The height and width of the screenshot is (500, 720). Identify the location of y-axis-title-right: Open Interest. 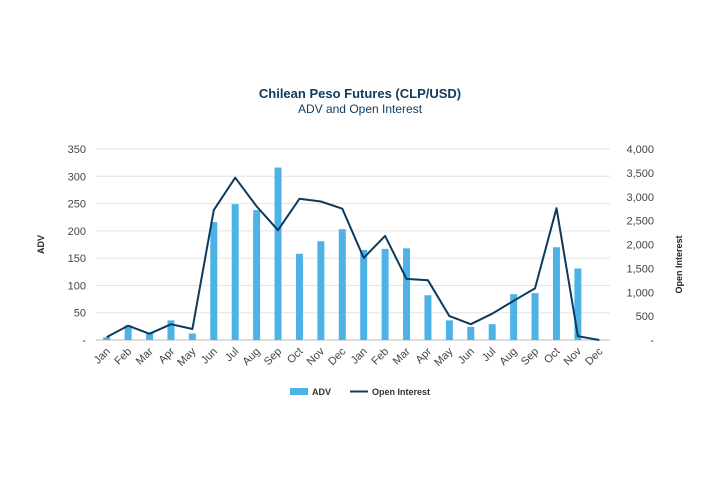
(679, 264).